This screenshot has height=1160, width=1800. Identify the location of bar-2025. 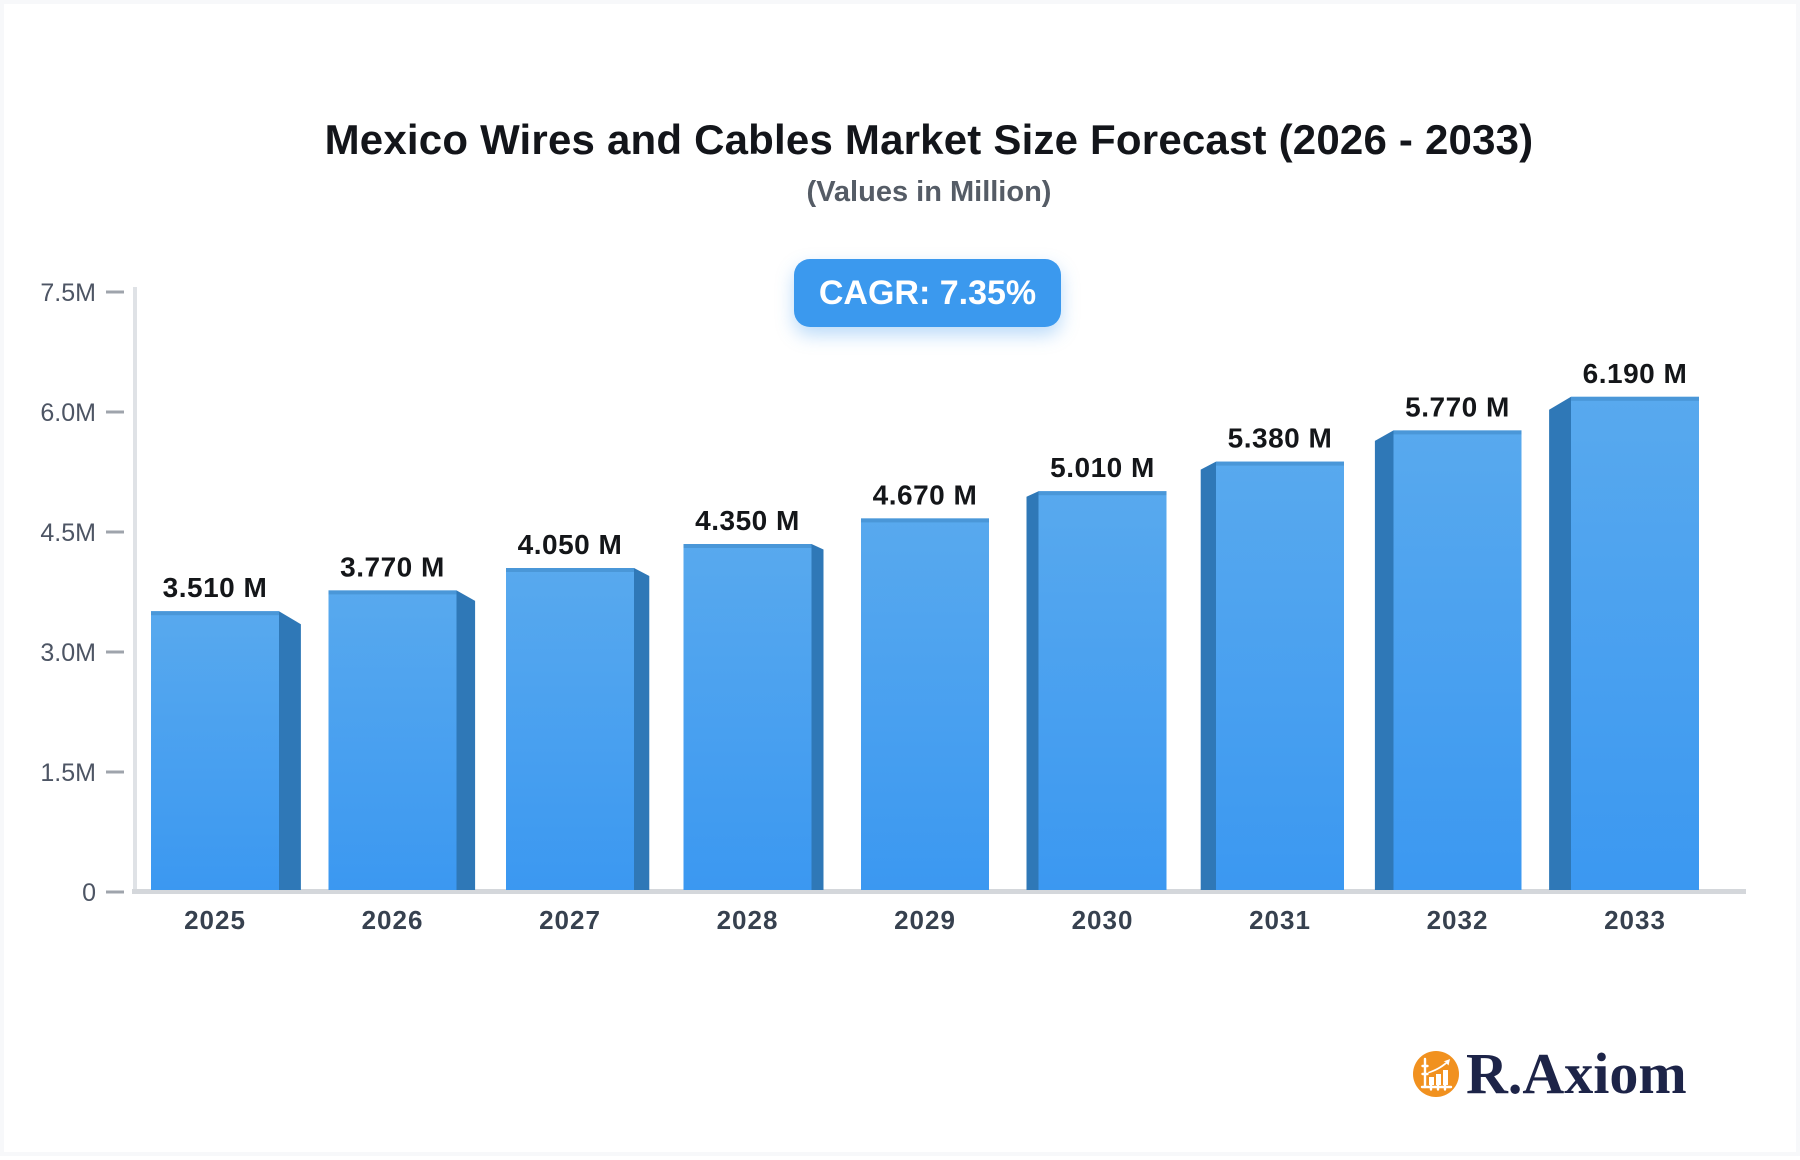
(226, 750).